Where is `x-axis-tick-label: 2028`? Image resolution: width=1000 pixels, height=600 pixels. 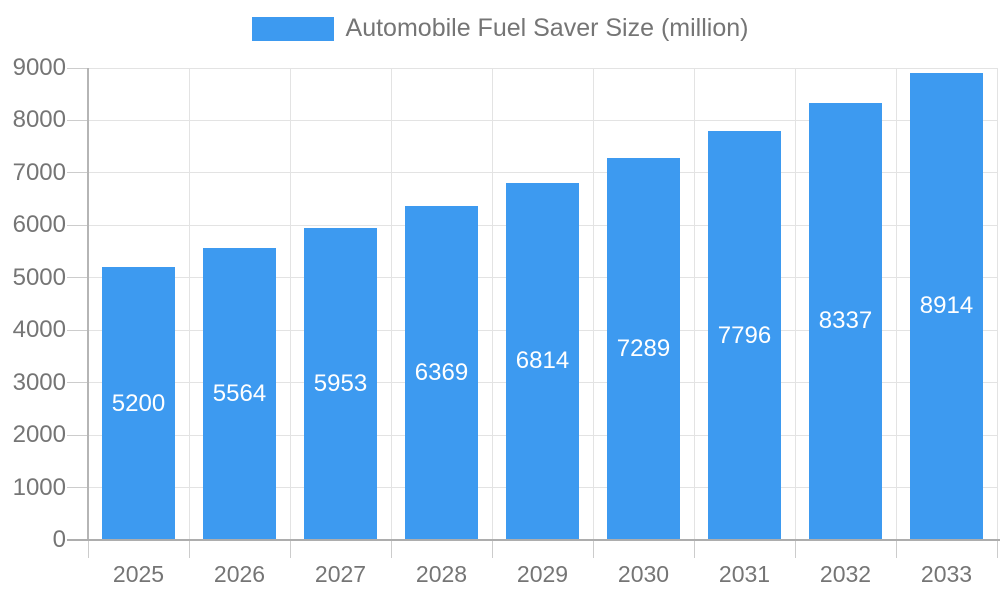 x-axis-tick-label: 2028 is located at coordinates (441, 574).